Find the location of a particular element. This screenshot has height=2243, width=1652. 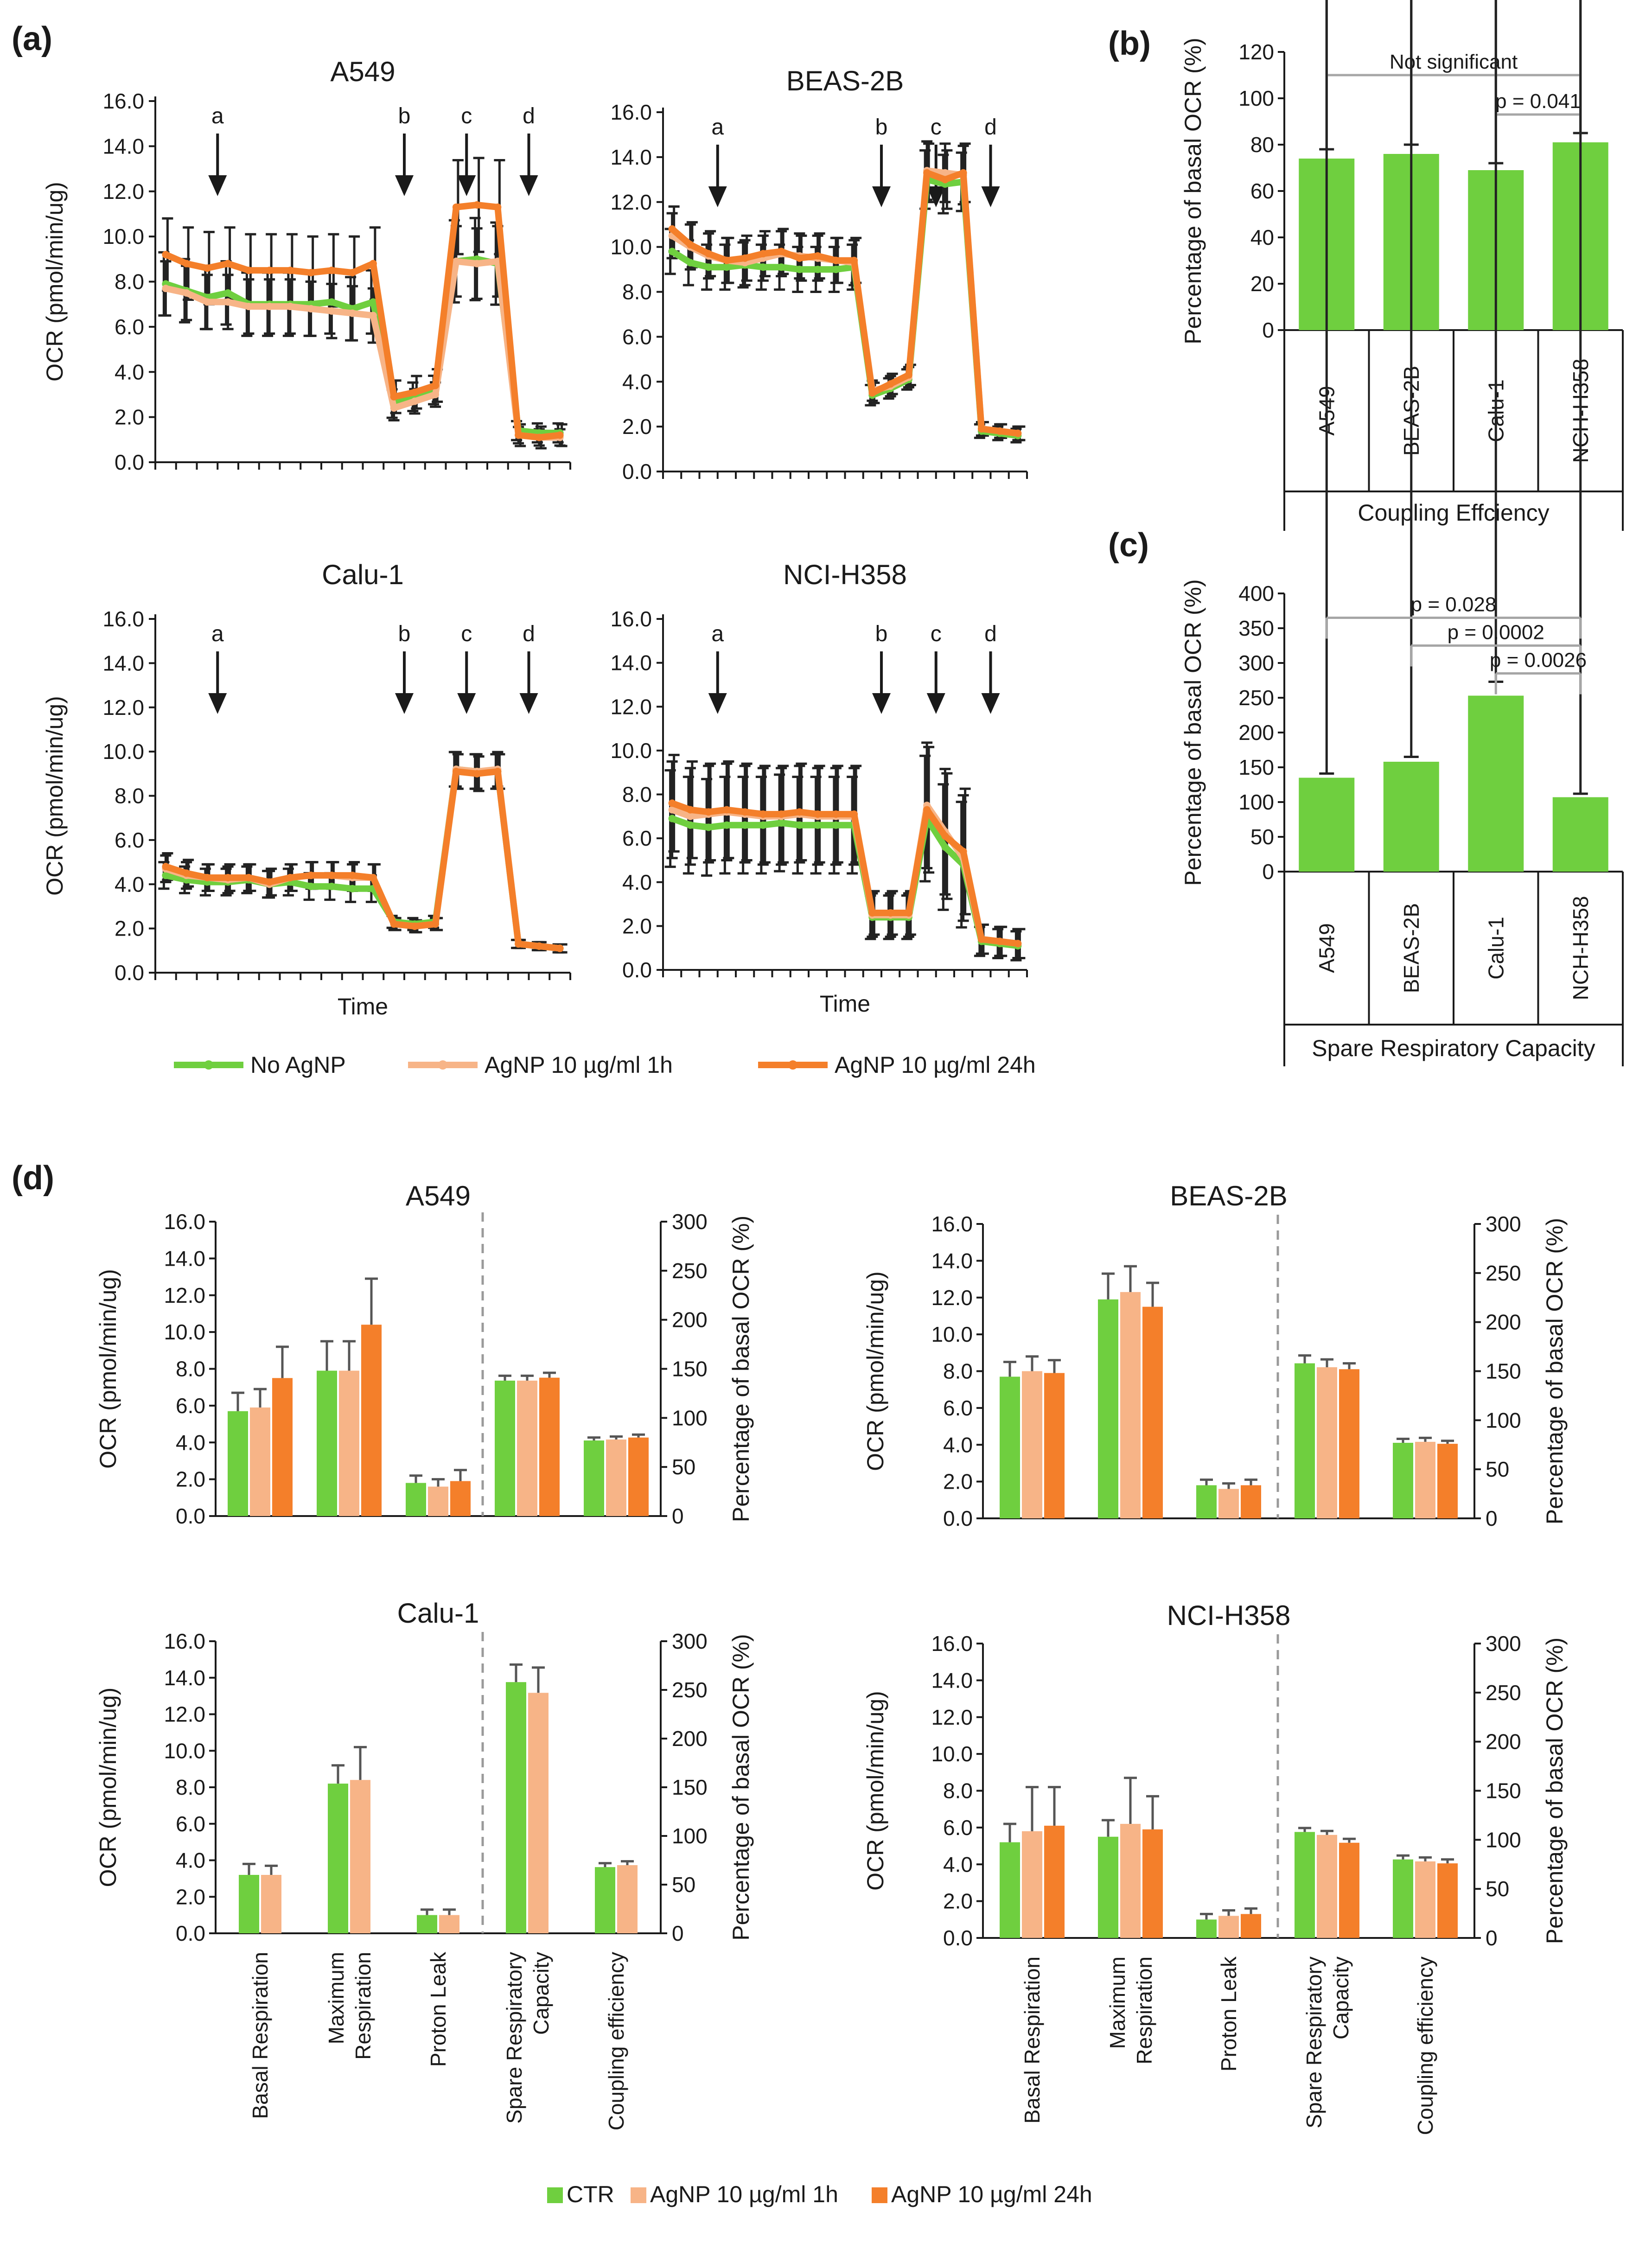

group-label: Spare Respiratory Capacity is located at coordinates (1453, 1048).